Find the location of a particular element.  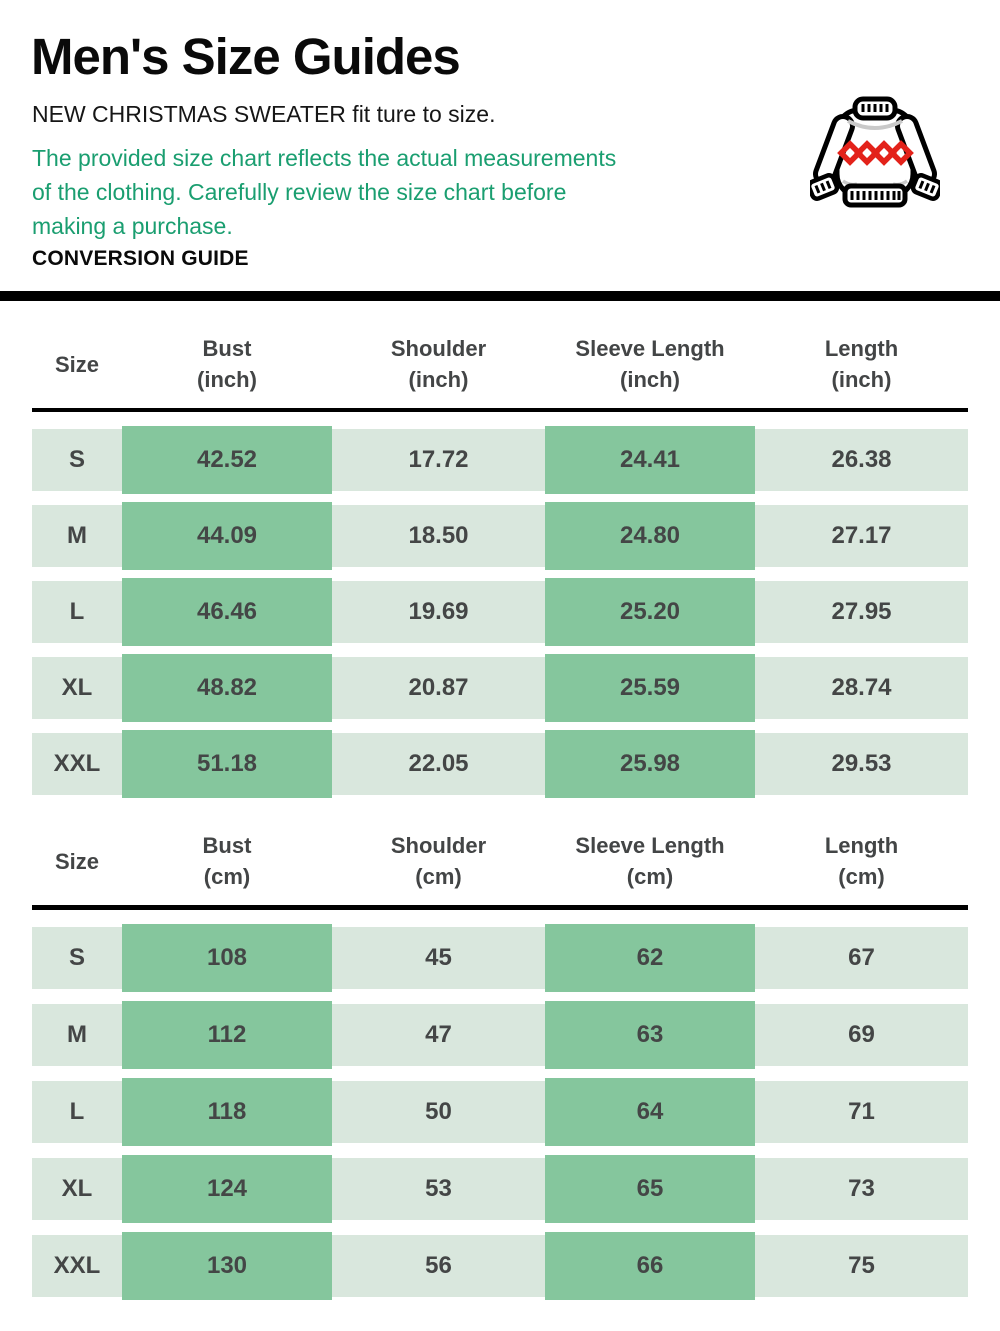

measurement-cell: 112 is located at coordinates (227, 1035).